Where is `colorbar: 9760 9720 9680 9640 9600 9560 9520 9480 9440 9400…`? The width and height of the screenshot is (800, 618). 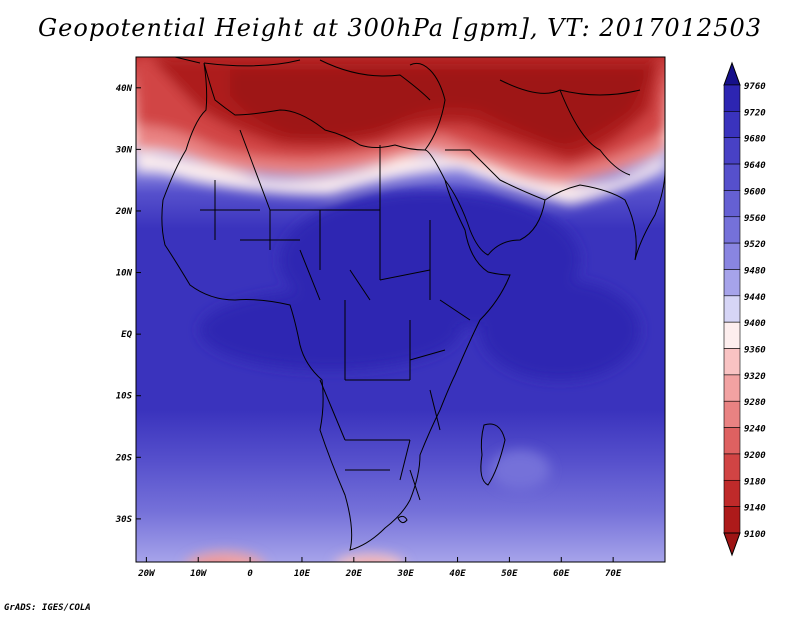 colorbar: 9760 9720 9680 9640 9600 9560 9520 9480 9440 9400… is located at coordinates (744, 309).